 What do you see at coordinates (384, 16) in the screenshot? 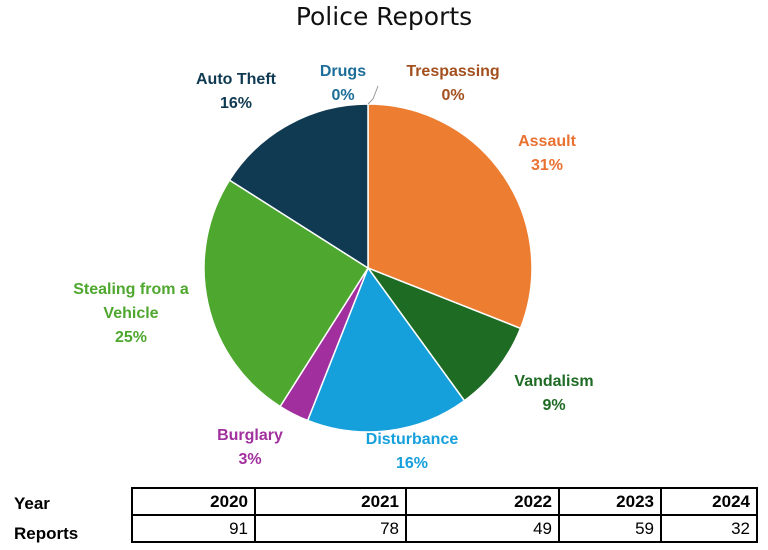
I see `chart-title: Police Reports` at bounding box center [384, 16].